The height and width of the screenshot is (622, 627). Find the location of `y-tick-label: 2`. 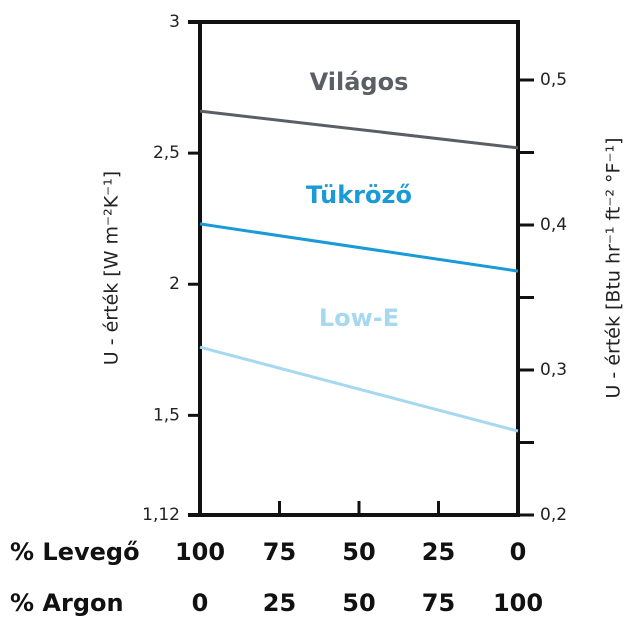

y-tick-label: 2 is located at coordinates (174, 284).